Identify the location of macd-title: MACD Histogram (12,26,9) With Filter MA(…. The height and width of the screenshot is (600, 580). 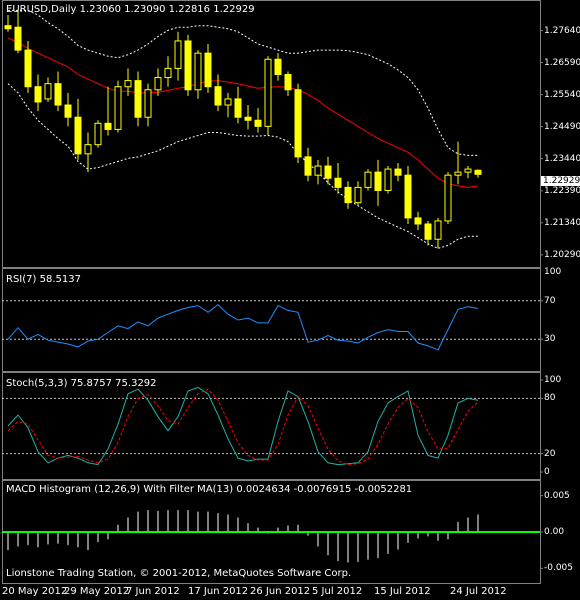
(209, 489).